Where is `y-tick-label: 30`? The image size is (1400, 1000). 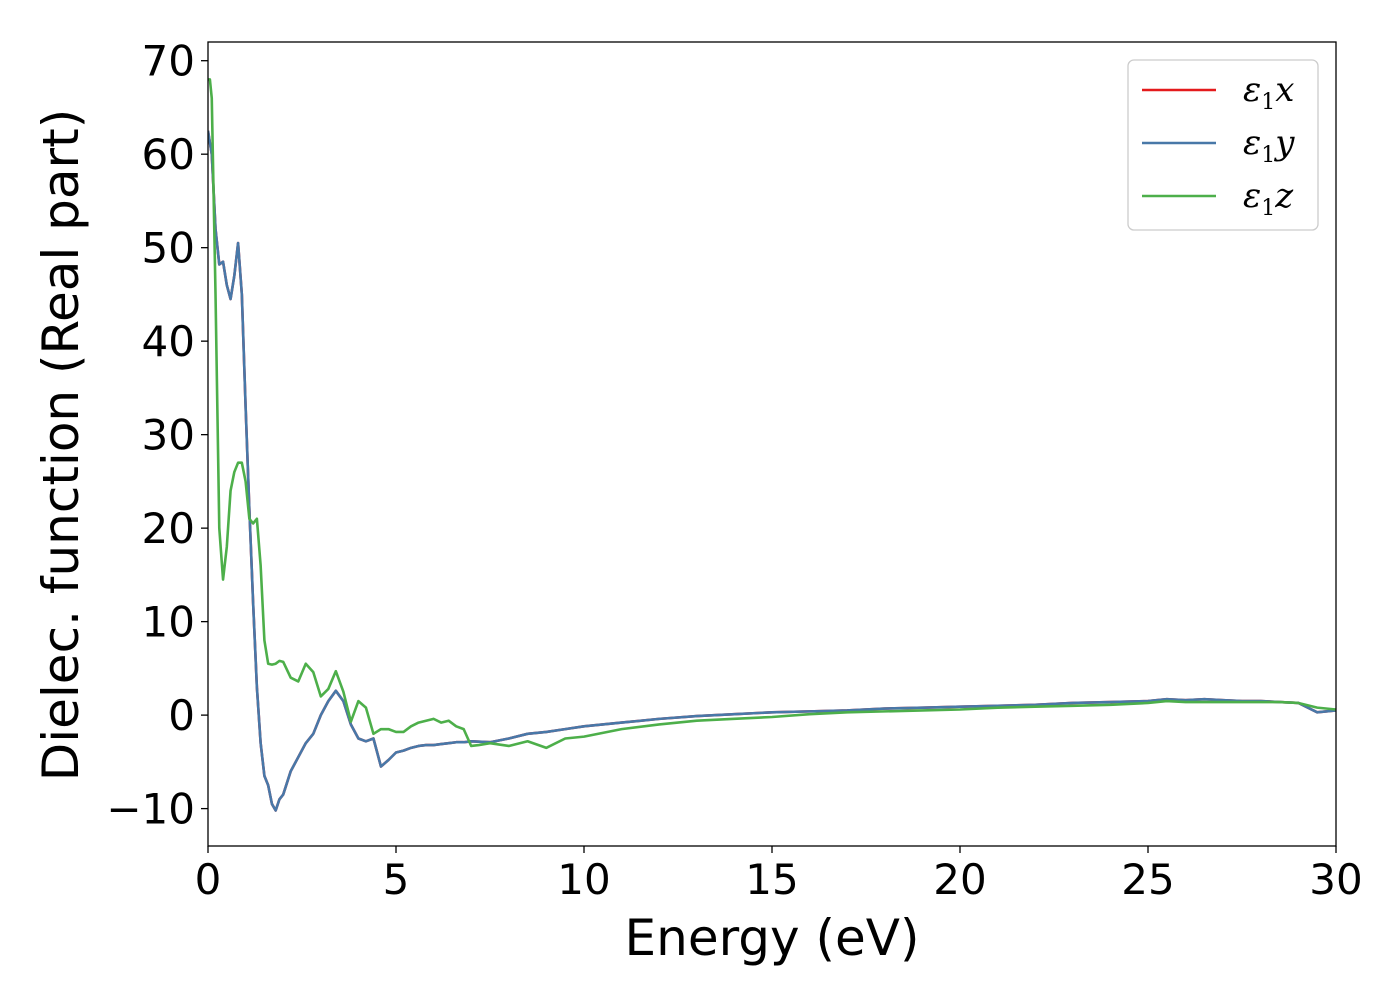 y-tick-label: 30 is located at coordinates (168, 435).